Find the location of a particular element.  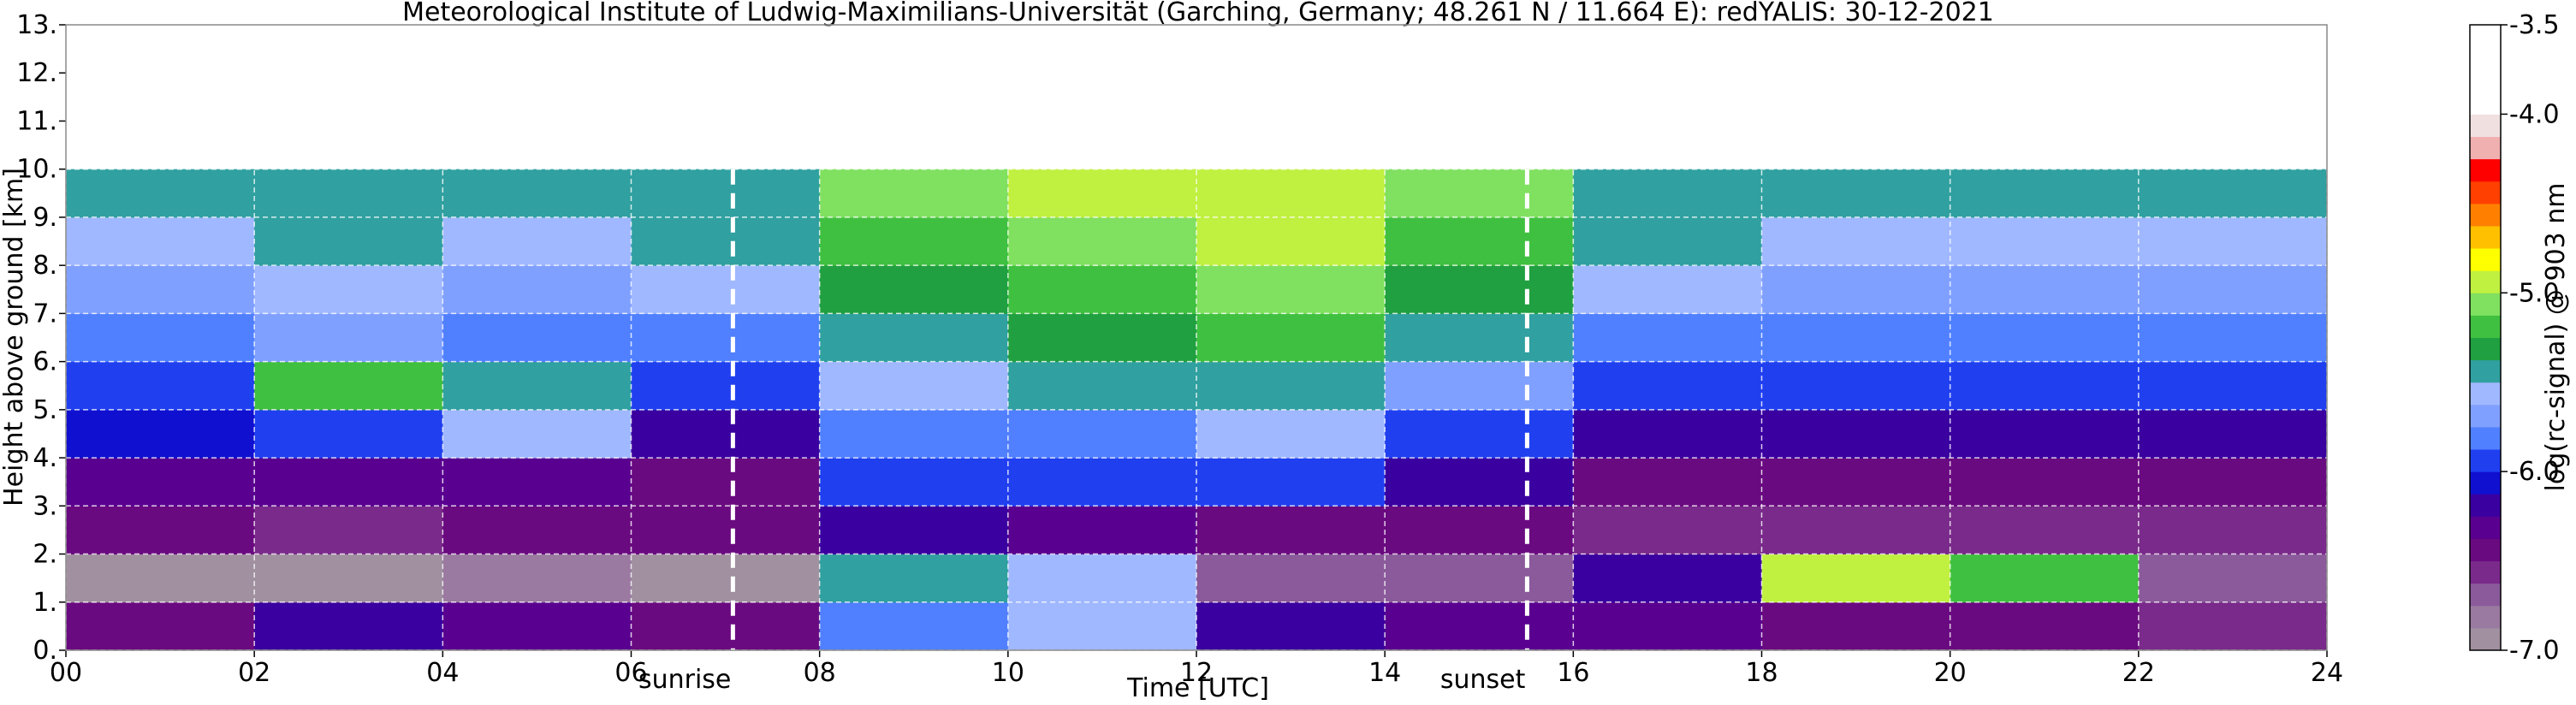

x-tick-label: 24 is located at coordinates (2327, 673).